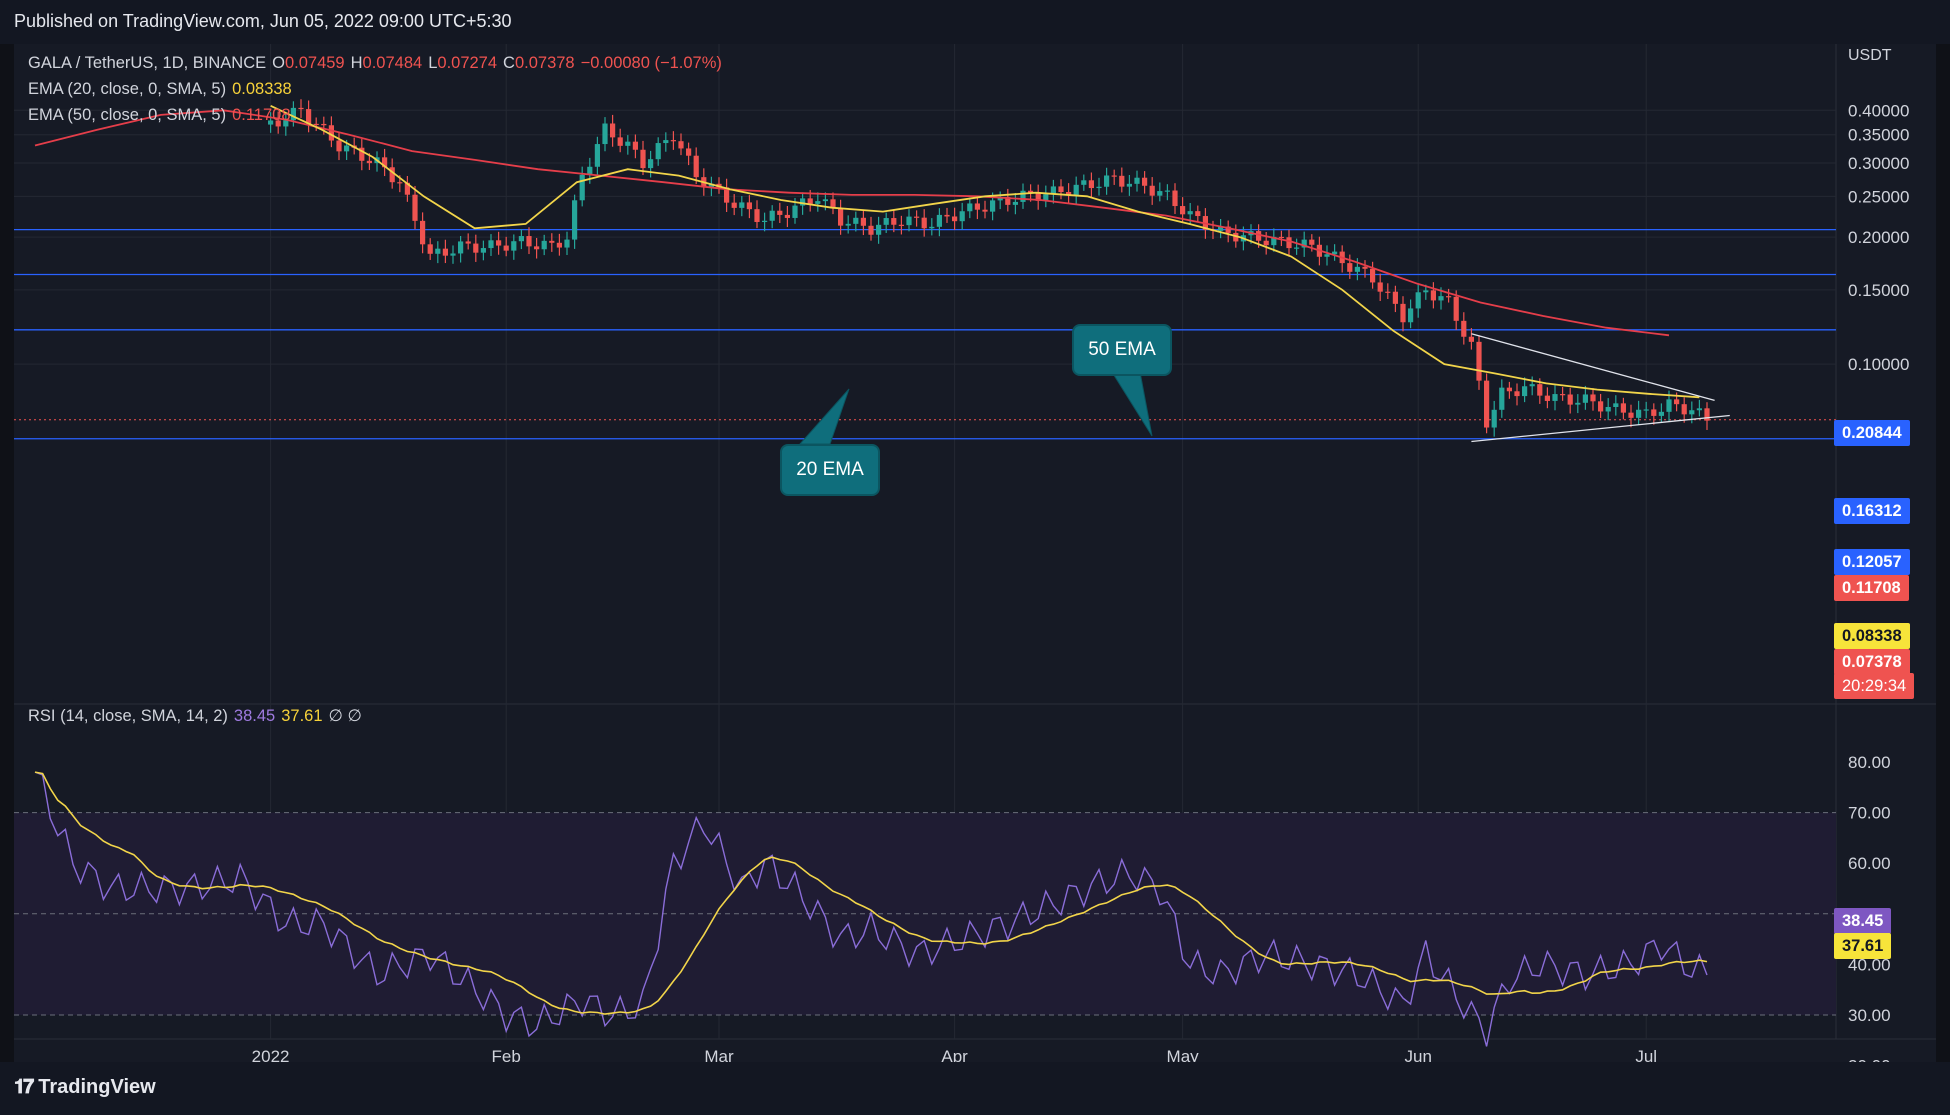  What do you see at coordinates (1872, 511) in the screenshot?
I see `level-badge-2: 0.16312` at bounding box center [1872, 511].